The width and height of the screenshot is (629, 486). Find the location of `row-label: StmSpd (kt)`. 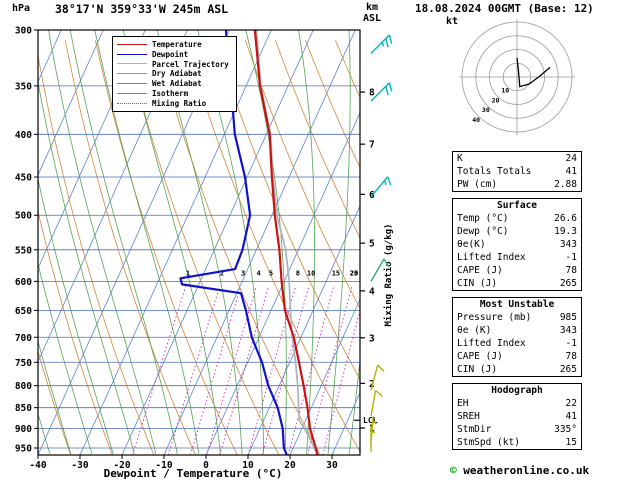

row-label: StmSpd (kt) is located at coordinates (488, 442).